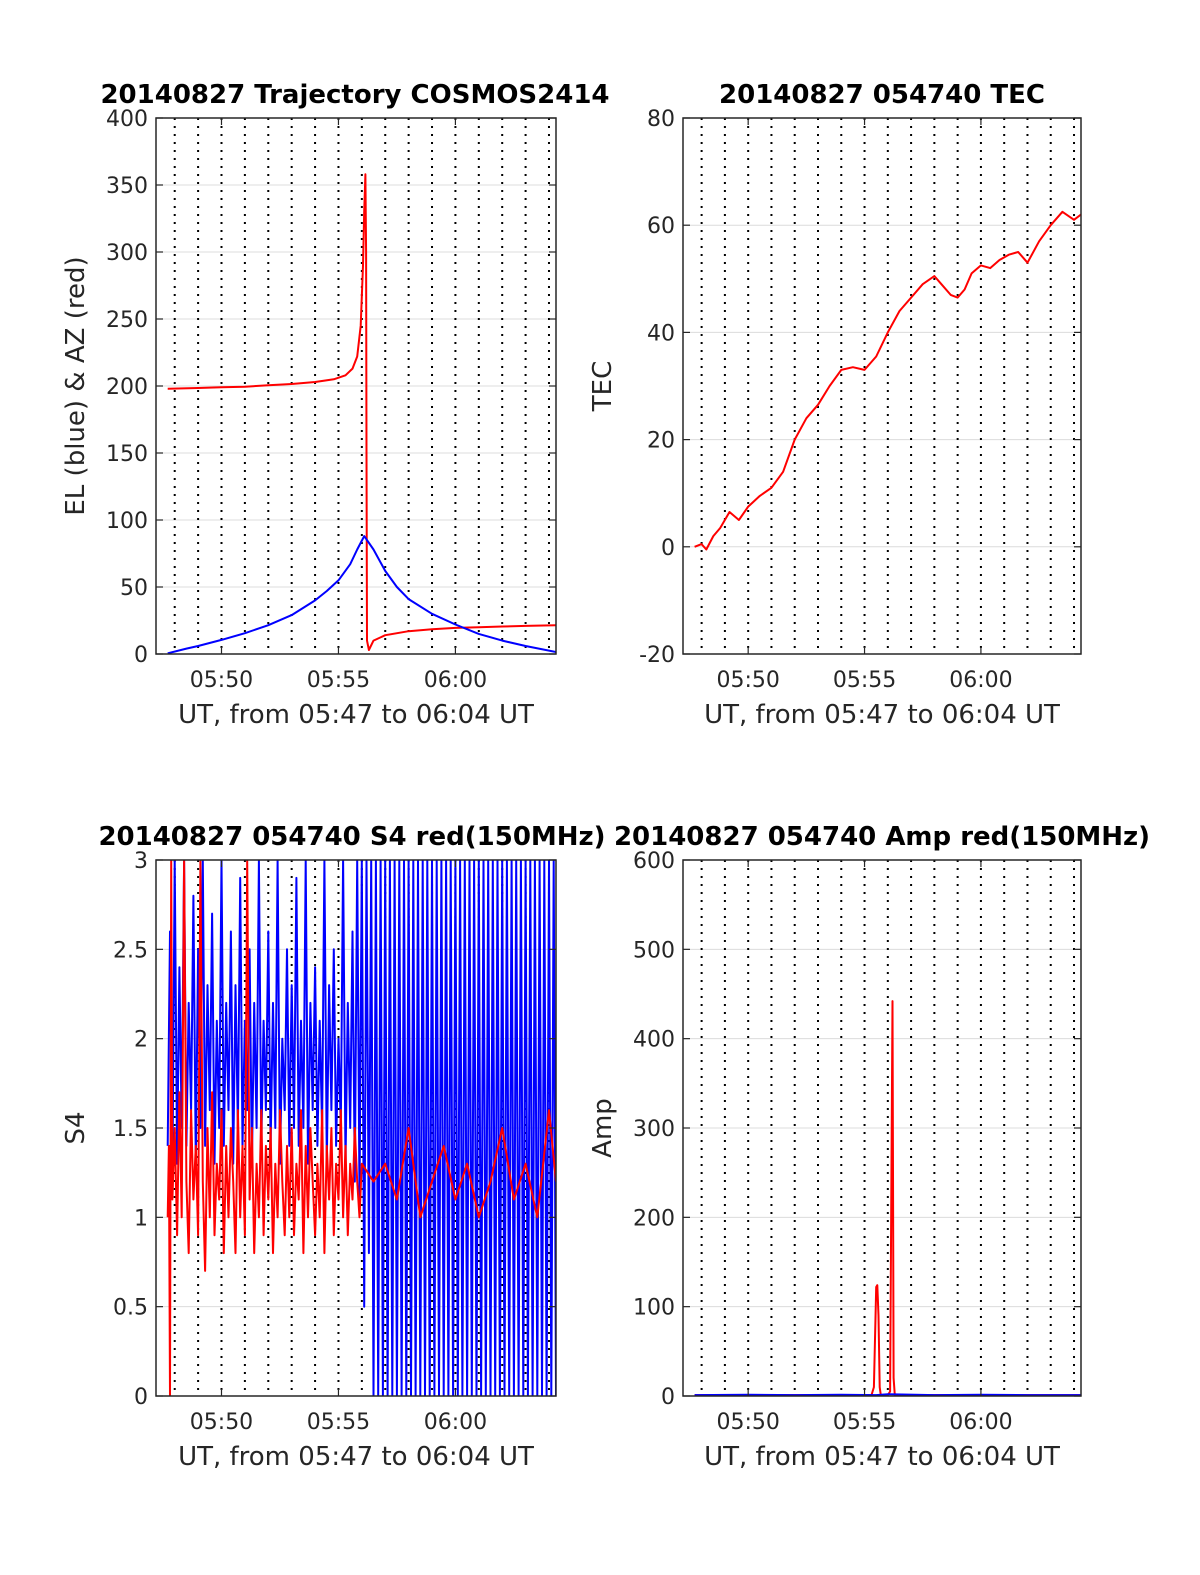  What do you see at coordinates (141, 1040) in the screenshot?
I see `y-tick-label: 2` at bounding box center [141, 1040].